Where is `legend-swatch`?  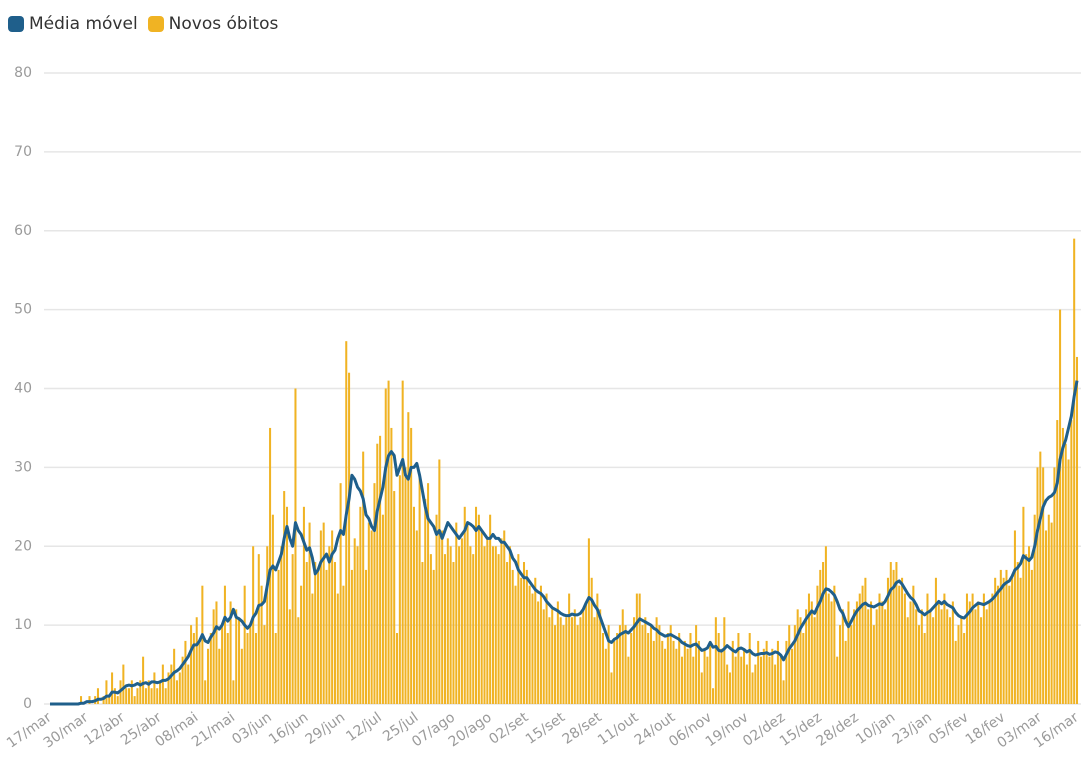
legend-swatch is located at coordinates (16, 24).